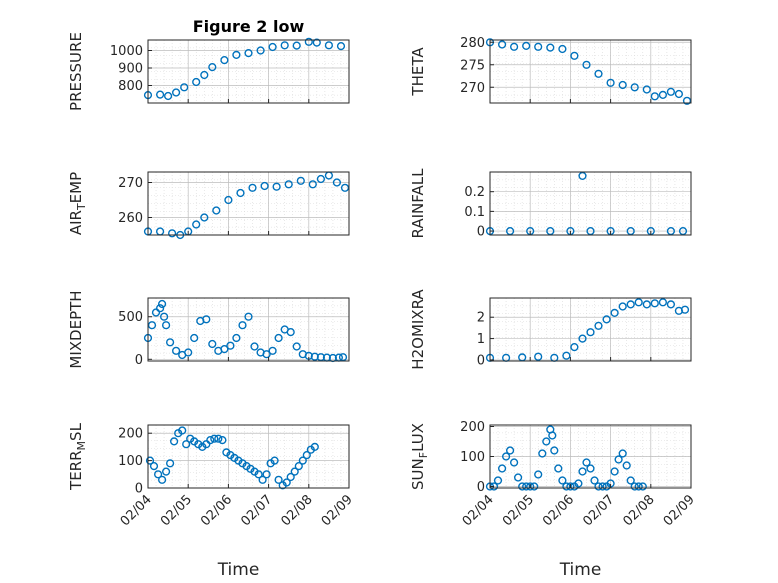  I want to click on y-tick-label: 100, so click(130, 461).